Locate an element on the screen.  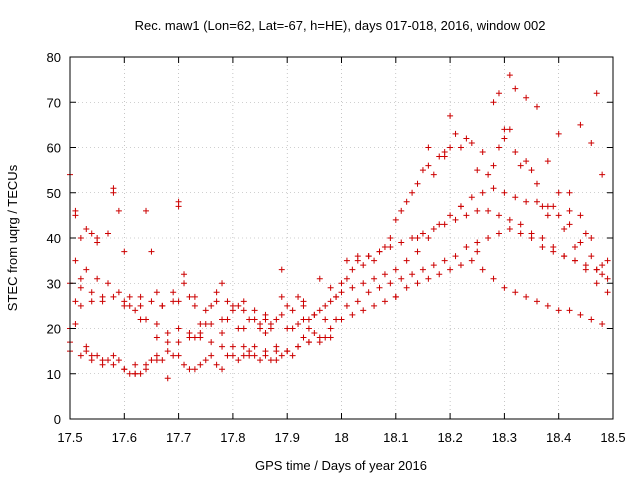
x-tick-label: 17.6 is located at coordinates (124, 437).